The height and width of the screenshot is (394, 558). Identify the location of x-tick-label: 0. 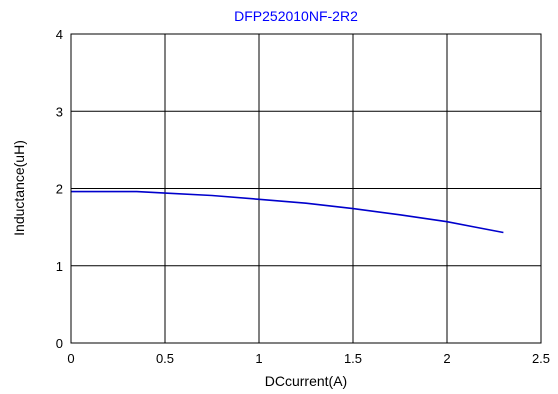
(70, 358).